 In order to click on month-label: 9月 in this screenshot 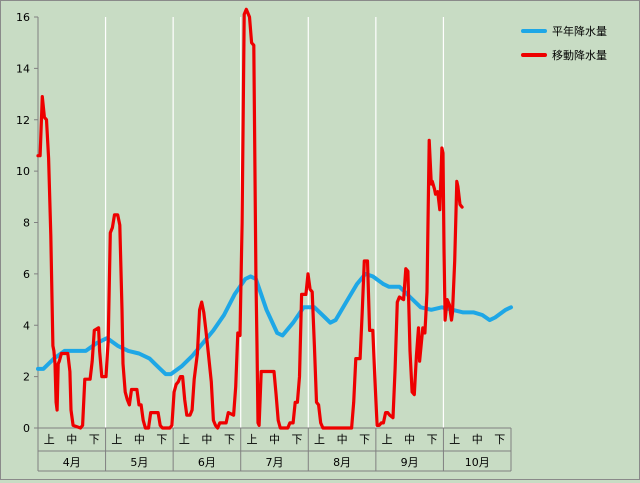, I will do `click(410, 462)`.